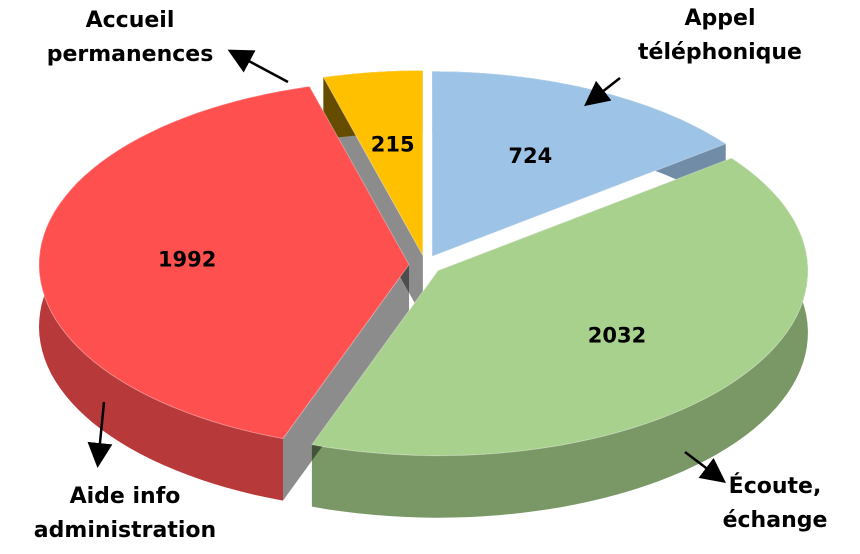 Image resolution: width=860 pixels, height=554 pixels. Describe the element at coordinates (130, 37) in the screenshot. I see `category-label: Accueil permanences` at that location.